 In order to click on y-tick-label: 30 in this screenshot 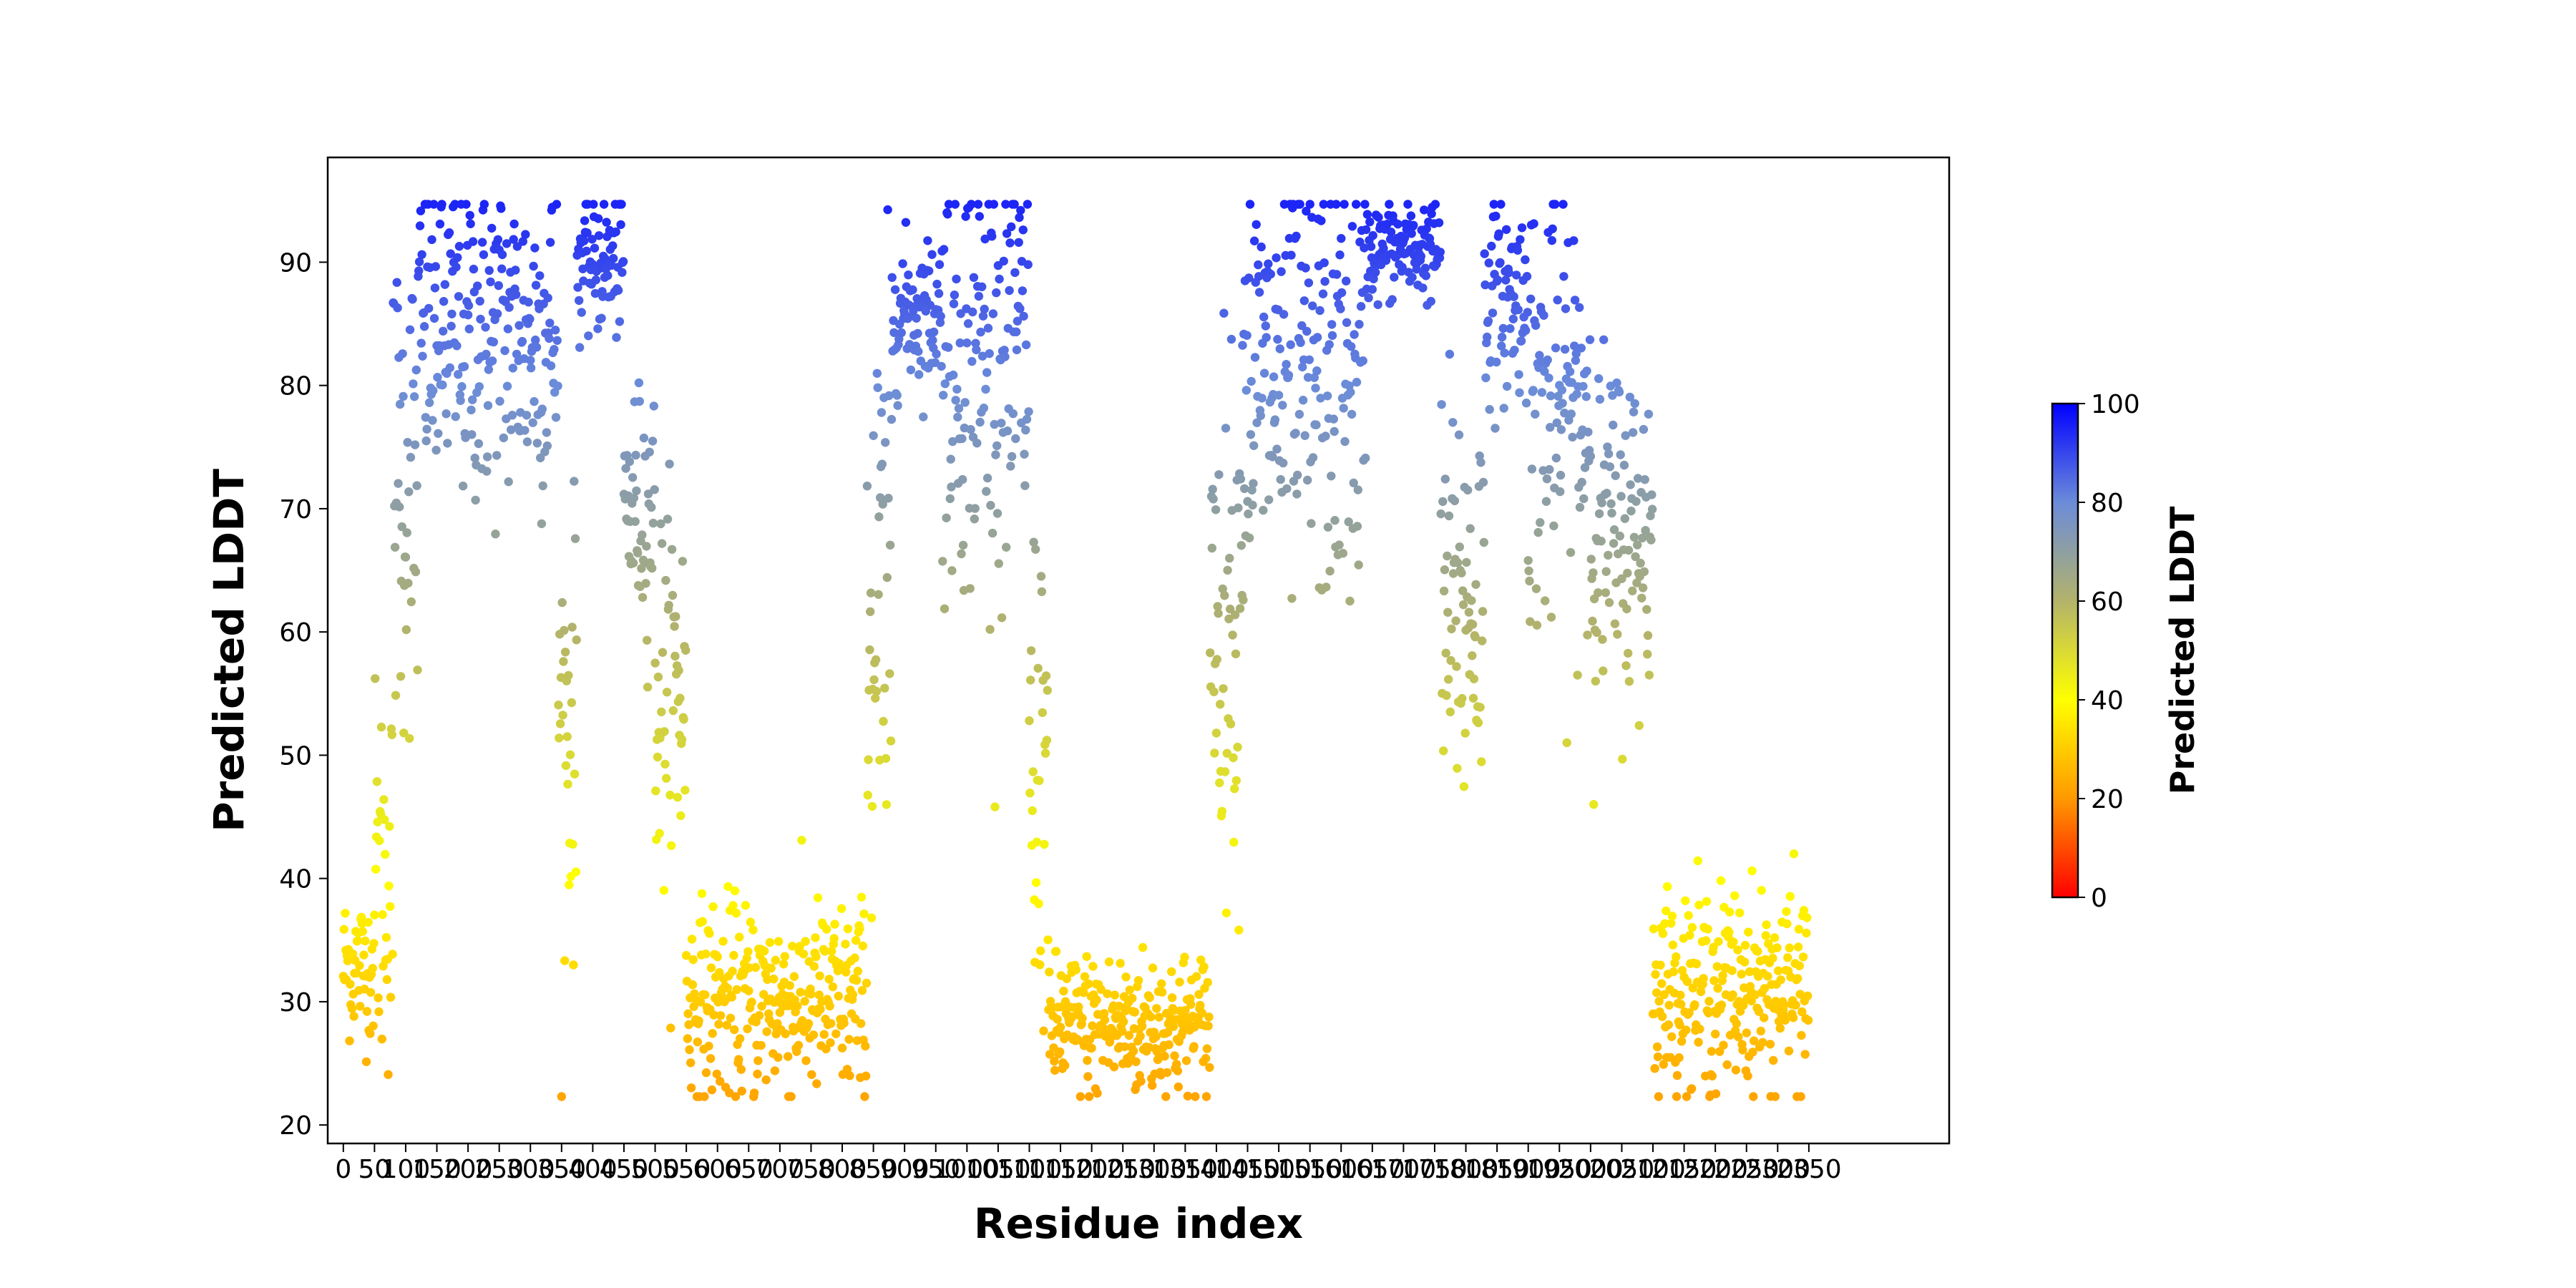, I will do `click(295, 1003)`.